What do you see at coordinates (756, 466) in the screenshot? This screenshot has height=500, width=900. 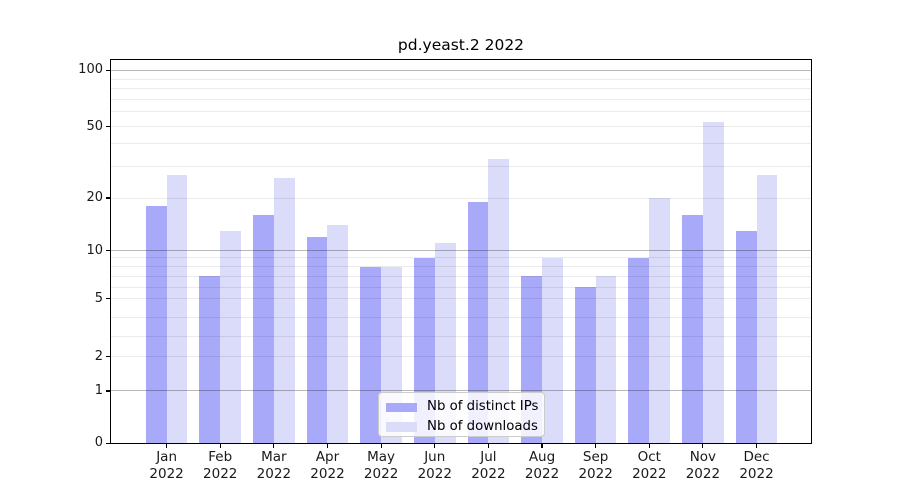 I see `x-tick-label: Dec 2022` at bounding box center [756, 466].